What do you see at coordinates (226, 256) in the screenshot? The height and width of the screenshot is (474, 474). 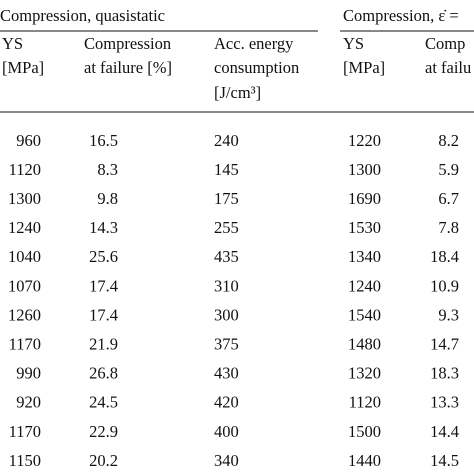 I see `table-cell: 435` at bounding box center [226, 256].